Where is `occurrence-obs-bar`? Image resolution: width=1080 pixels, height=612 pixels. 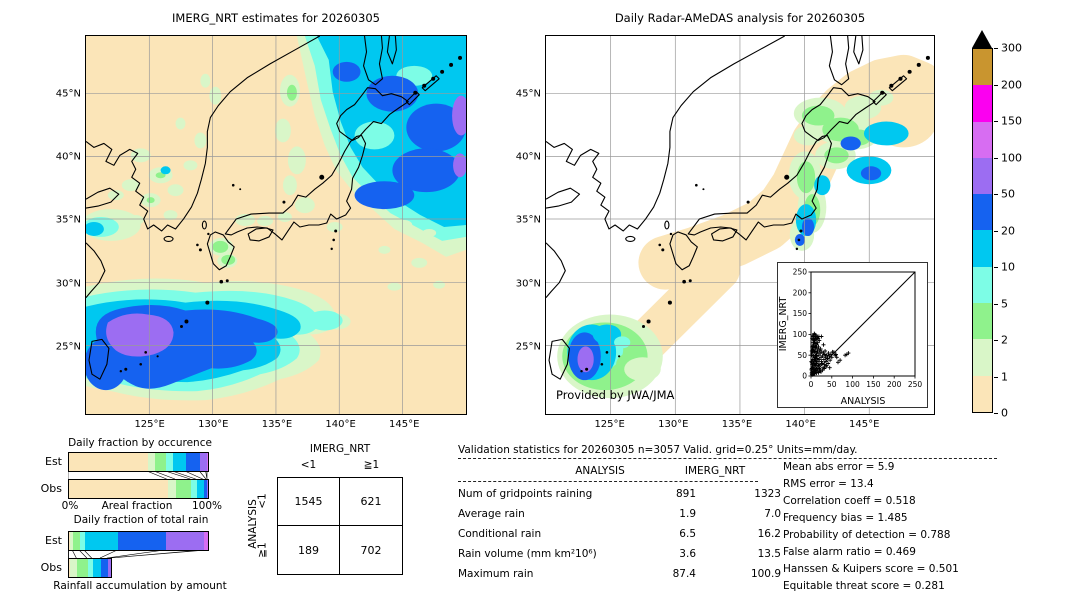
occurrence-obs-bar is located at coordinates (138, 489).